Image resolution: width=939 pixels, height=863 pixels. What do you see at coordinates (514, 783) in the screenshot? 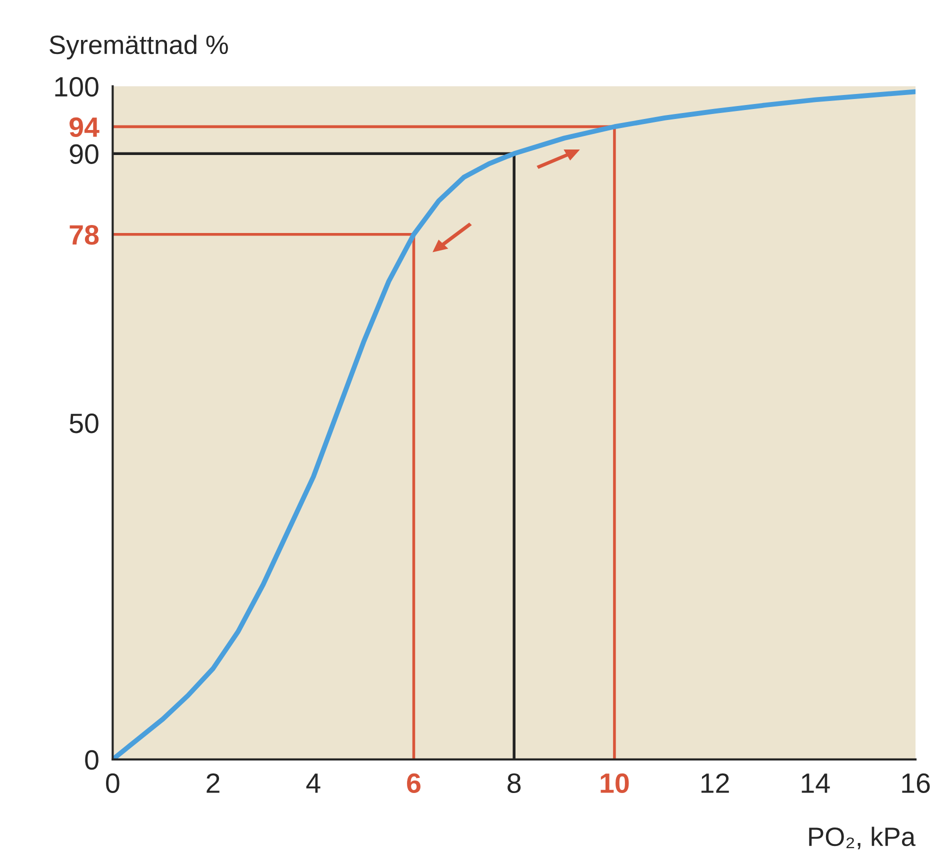
I see `x-tick-label: 8` at bounding box center [514, 783].